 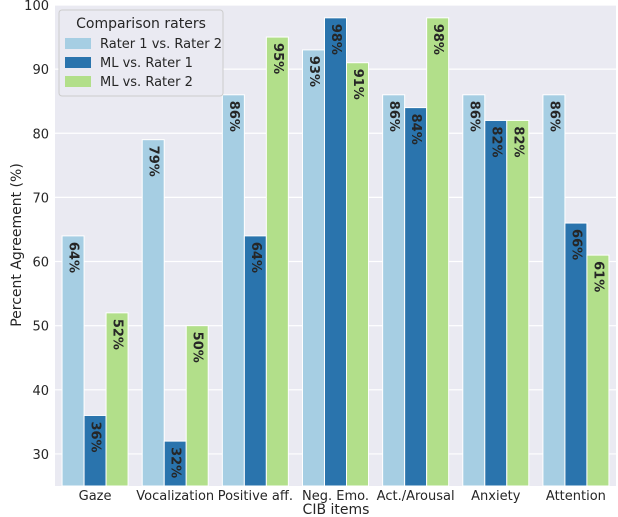 What do you see at coordinates (95, 436) in the screenshot?
I see `bar-label: 36%` at bounding box center [95, 436].